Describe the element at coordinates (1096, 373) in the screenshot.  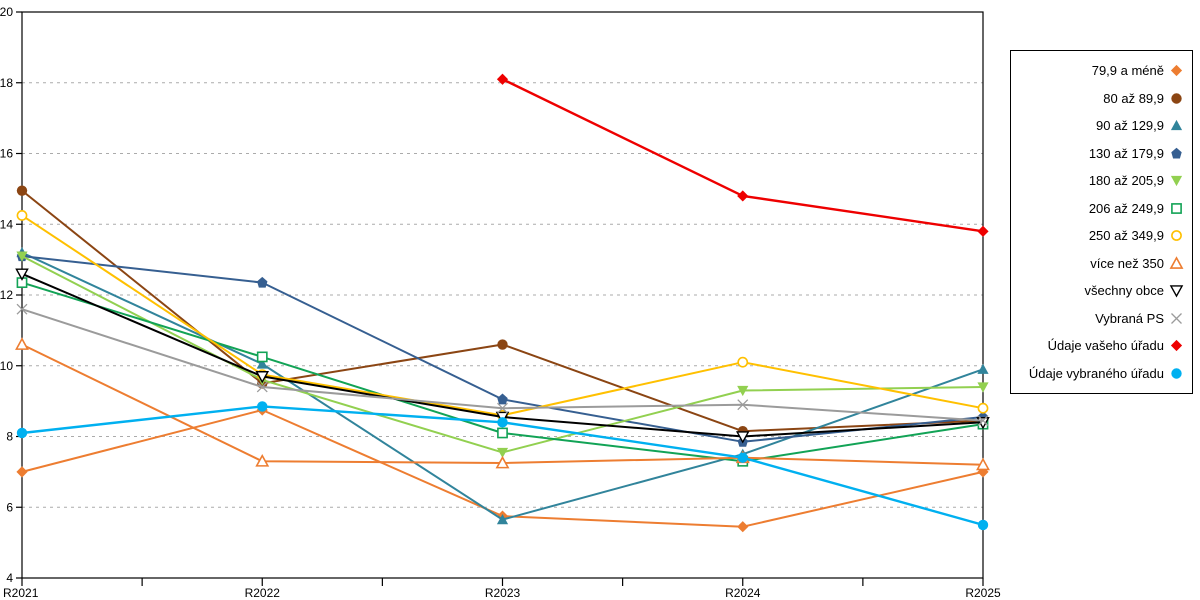
I see `legend-label: Údaje vybraného úřadu` at that location.